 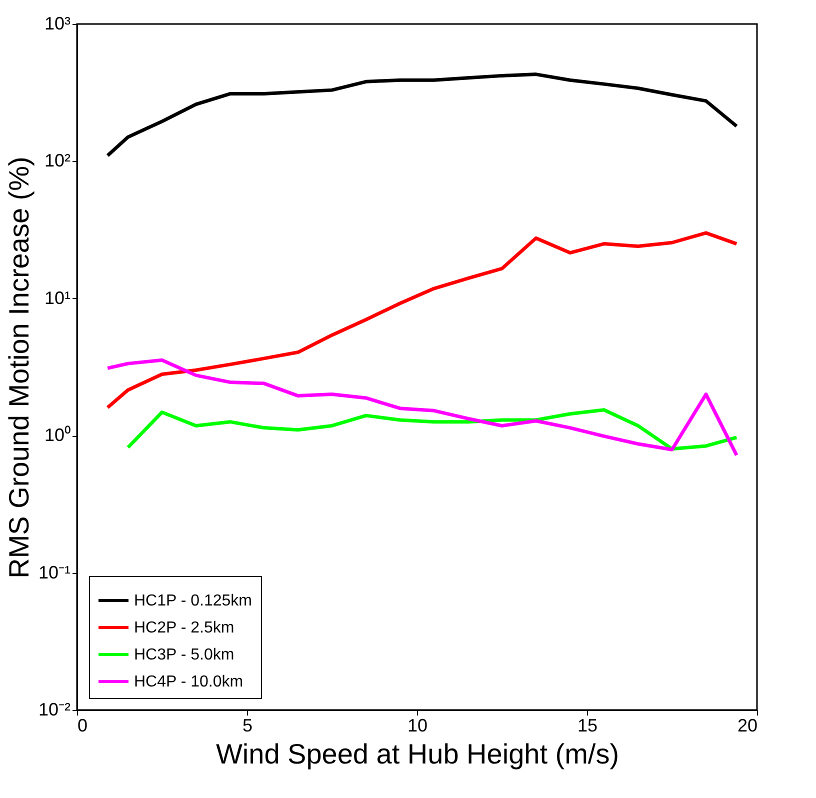 What do you see at coordinates (193, 601) in the screenshot?
I see `legend-label: HC1P - 0.125km` at bounding box center [193, 601].